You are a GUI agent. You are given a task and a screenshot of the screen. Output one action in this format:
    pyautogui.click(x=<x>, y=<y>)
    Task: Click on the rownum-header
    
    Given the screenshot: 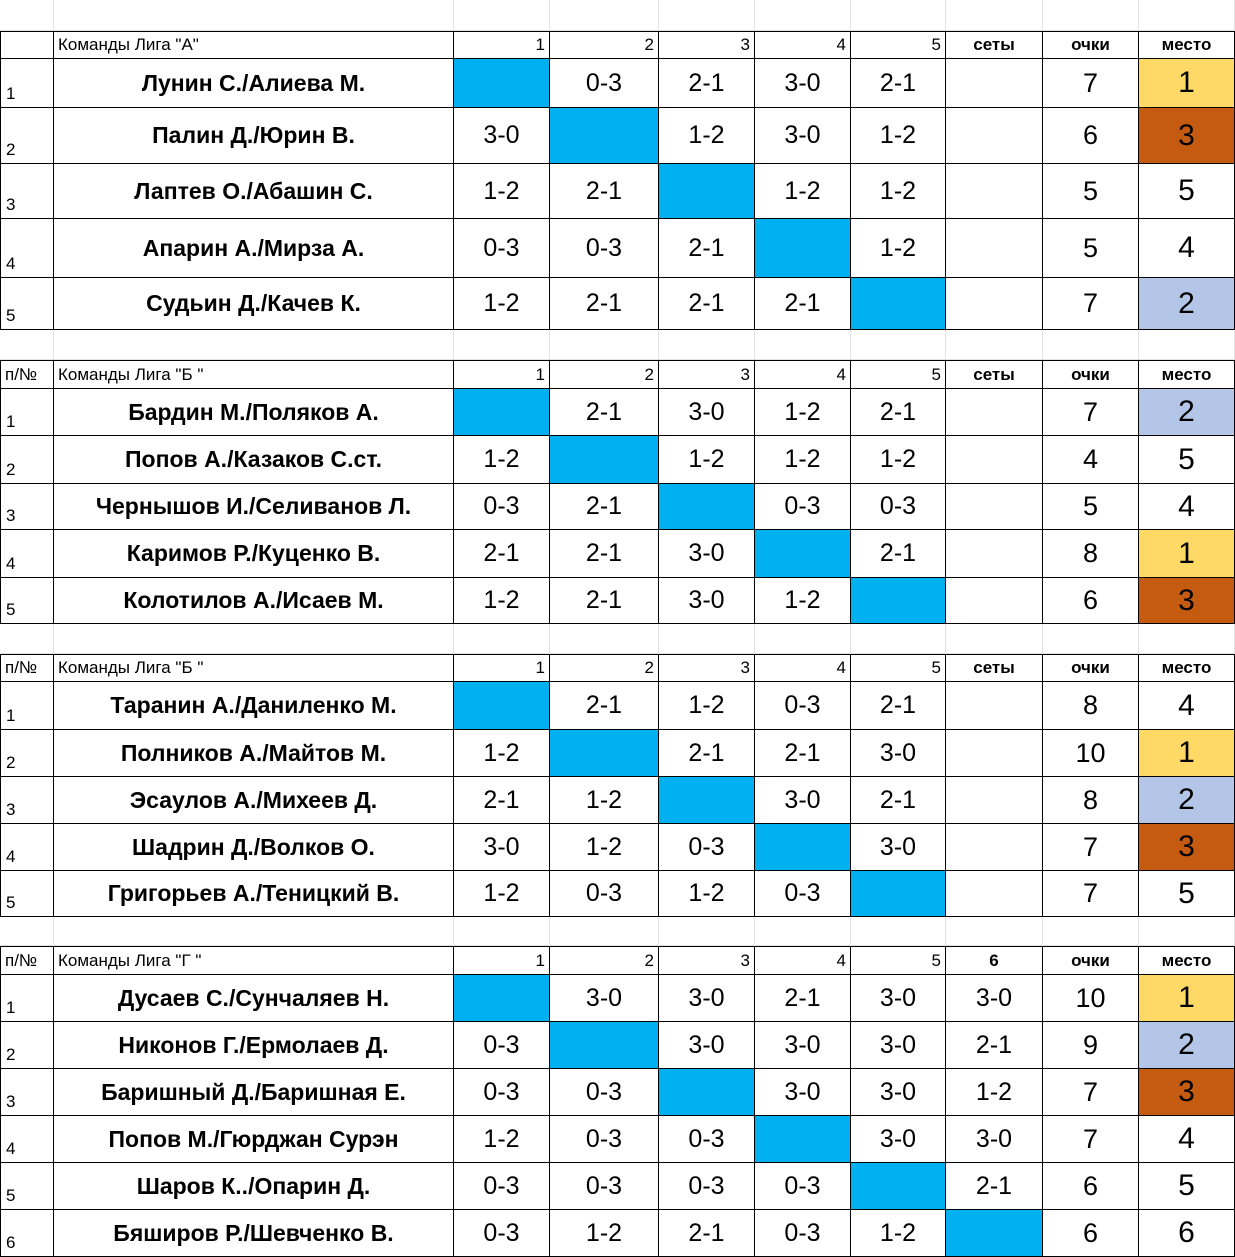 What is the action you would take?
    pyautogui.click(x=27, y=45)
    